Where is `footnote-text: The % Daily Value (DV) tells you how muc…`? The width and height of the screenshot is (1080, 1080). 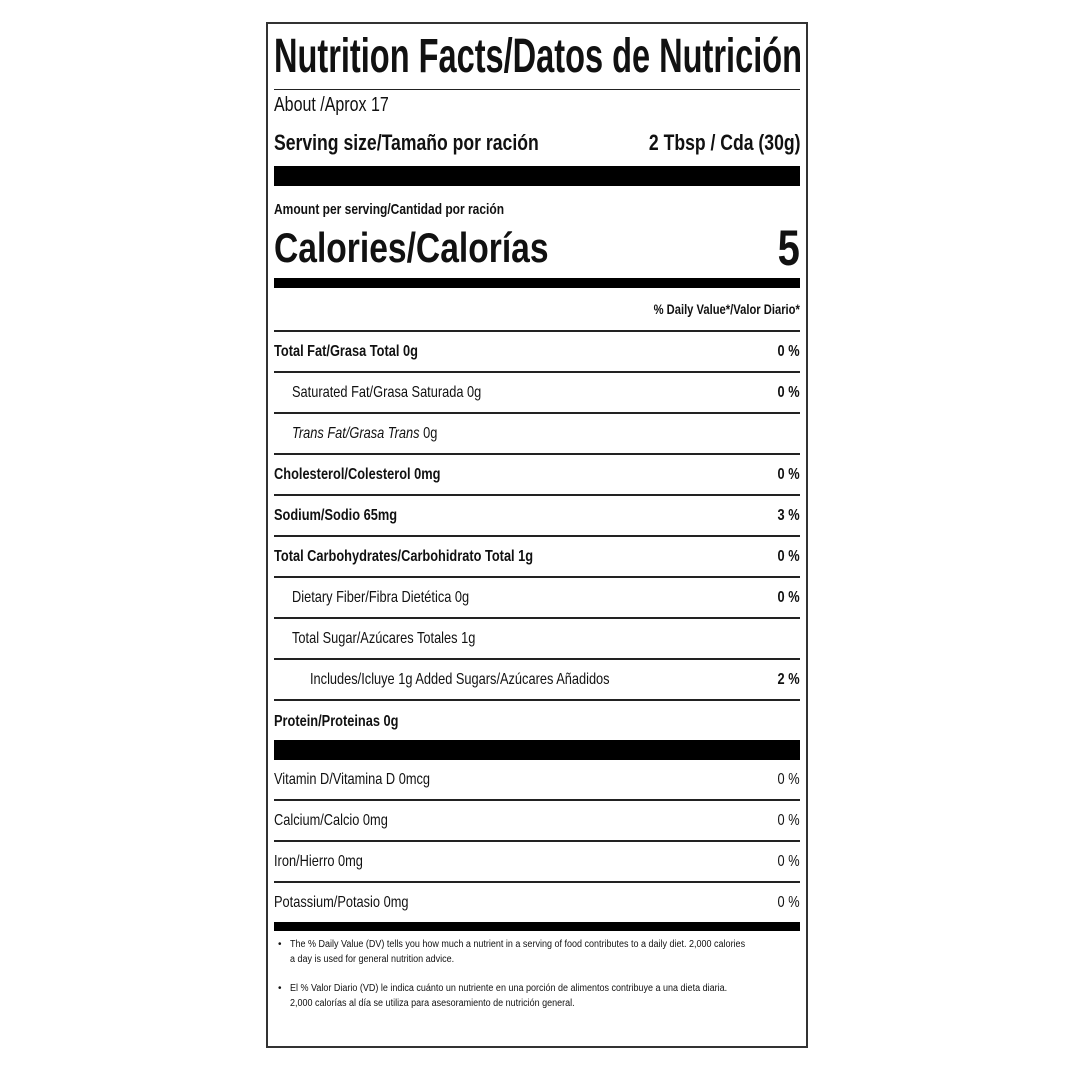 footnote-text: The % Daily Value (DV) tells you how muc… is located at coordinates (517, 952).